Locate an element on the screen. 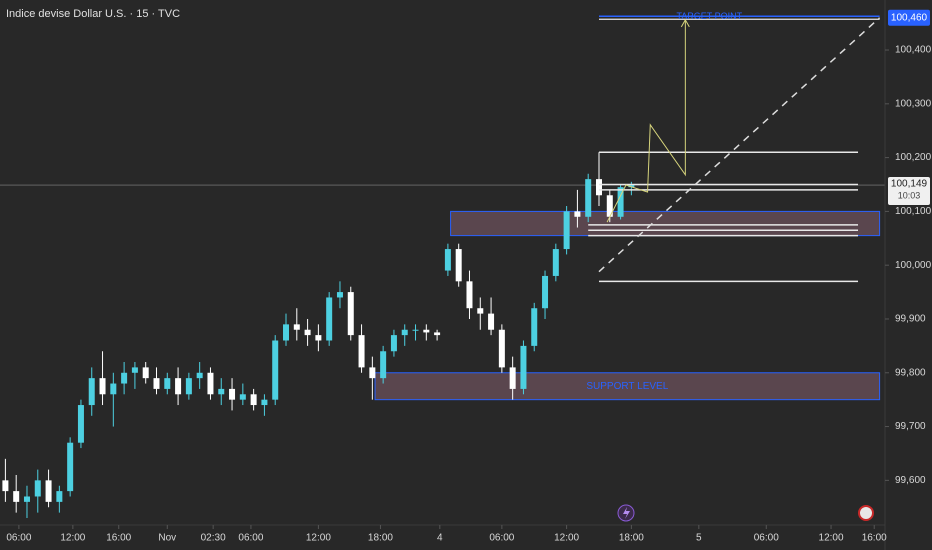 The width and height of the screenshot is (932, 550). x-tick-label: 02:30 is located at coordinates (213, 538).